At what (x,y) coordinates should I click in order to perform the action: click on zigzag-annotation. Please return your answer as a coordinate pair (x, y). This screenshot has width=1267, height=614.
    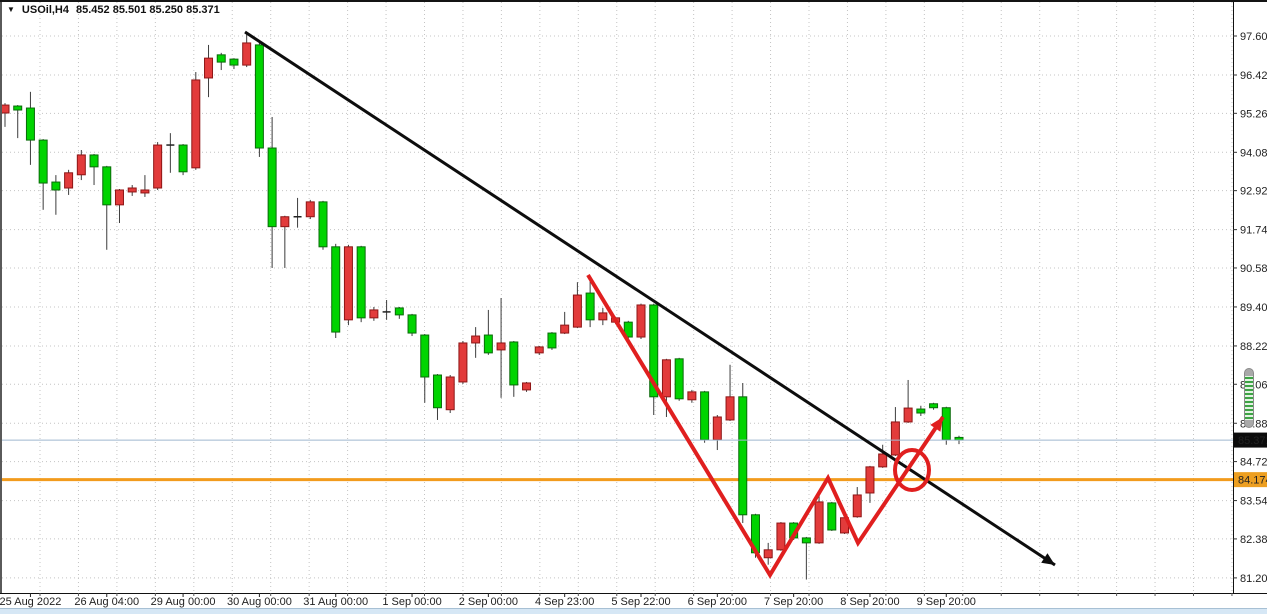
    Looking at the image, I should click on (765, 426).